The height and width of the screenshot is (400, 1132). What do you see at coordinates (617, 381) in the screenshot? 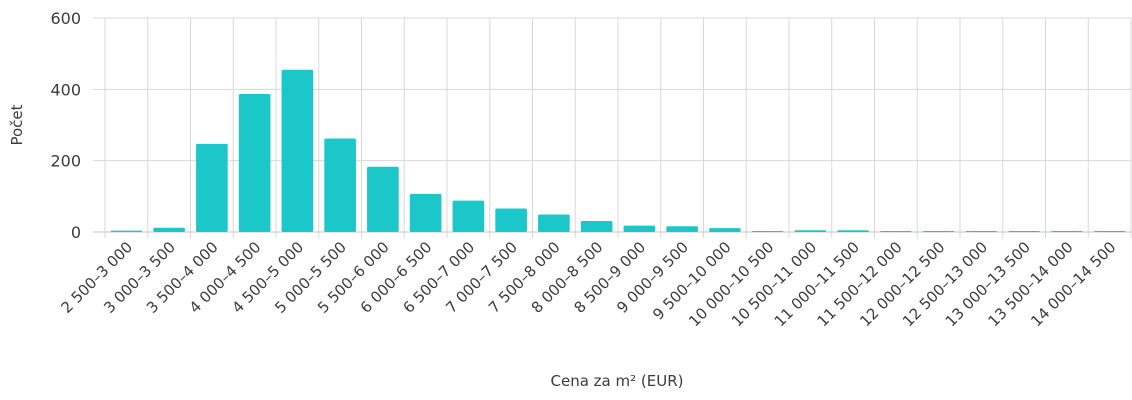
I see `x-axis-title: Cena za m² (EUR)` at bounding box center [617, 381].